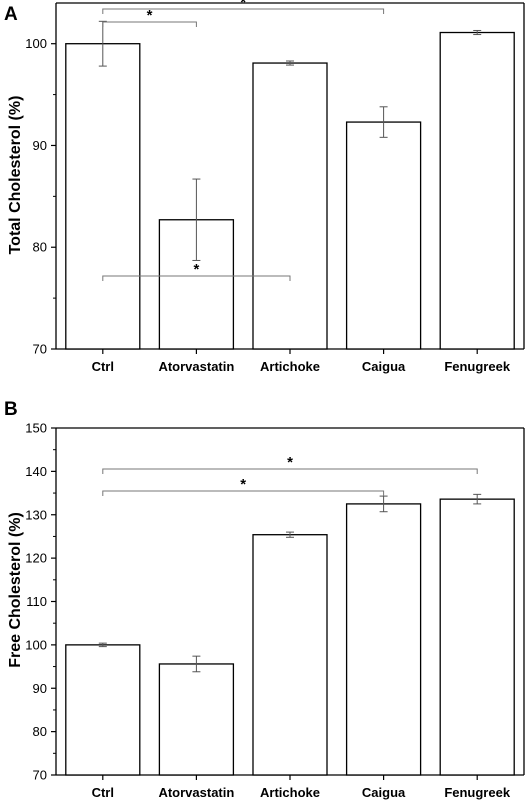  What do you see at coordinates (36, 471) in the screenshot?
I see `y-tick-label: 140` at bounding box center [36, 471].